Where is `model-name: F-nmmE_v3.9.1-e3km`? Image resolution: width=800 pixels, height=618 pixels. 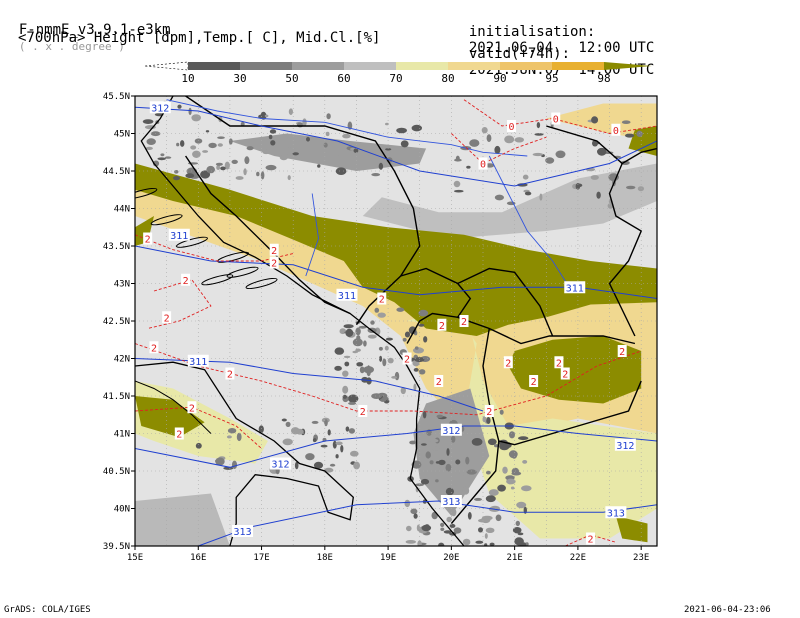
model-name: F-nmmE_v3.9.1-e3km is located at coordinates (94, 30).